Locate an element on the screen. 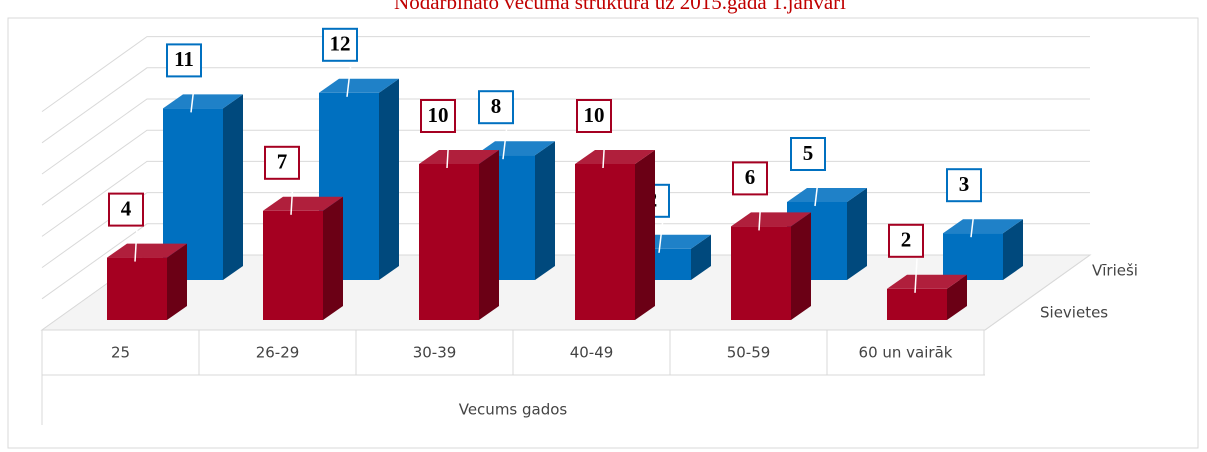 Image resolution: width=1207 pixels, height=452 pixels. legend-label: Sievietes is located at coordinates (1074, 313).